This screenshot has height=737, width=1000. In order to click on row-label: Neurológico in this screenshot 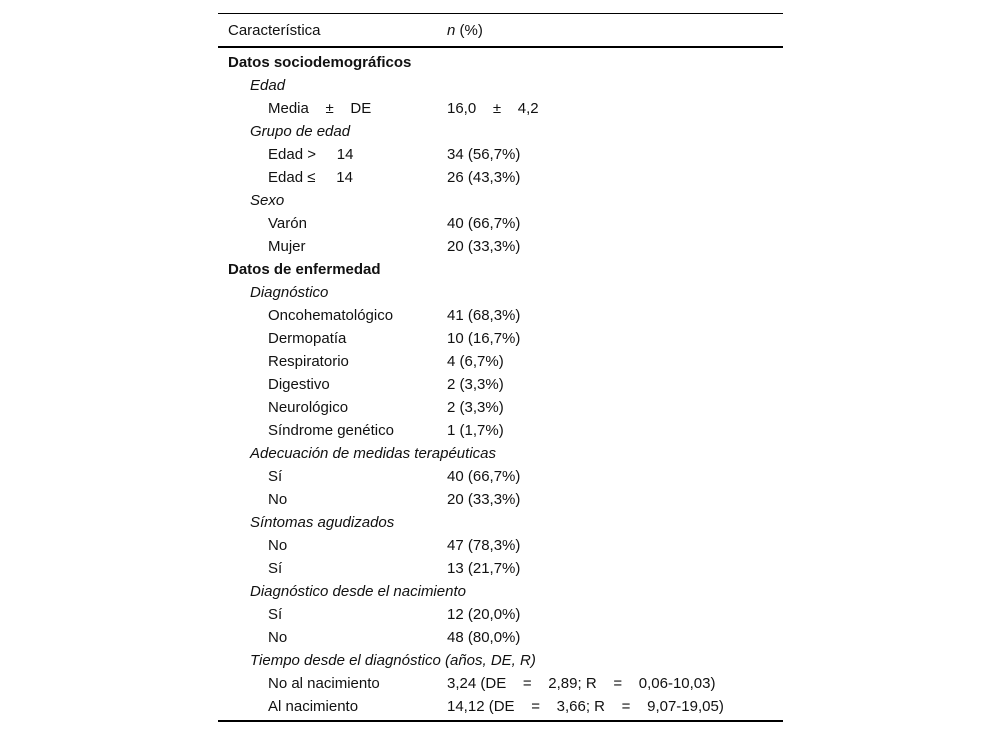, I will do `click(308, 407)`.